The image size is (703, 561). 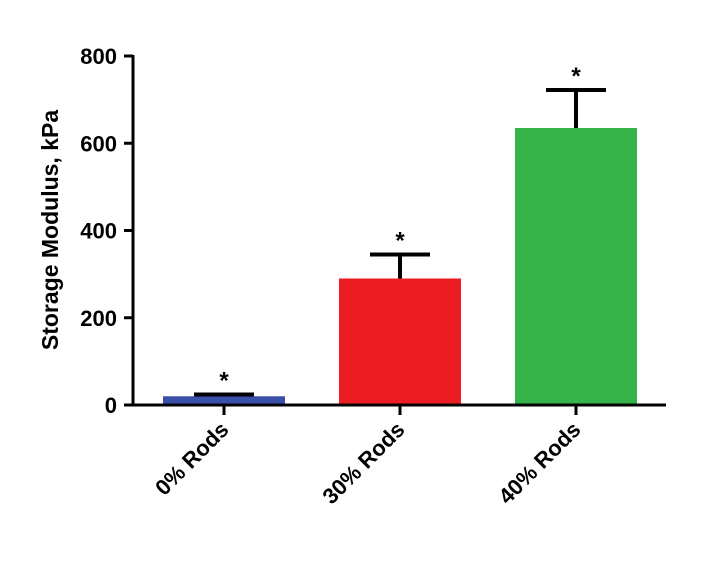 I want to click on x-tick-label-1: 30% Rods, so click(x=364, y=463).